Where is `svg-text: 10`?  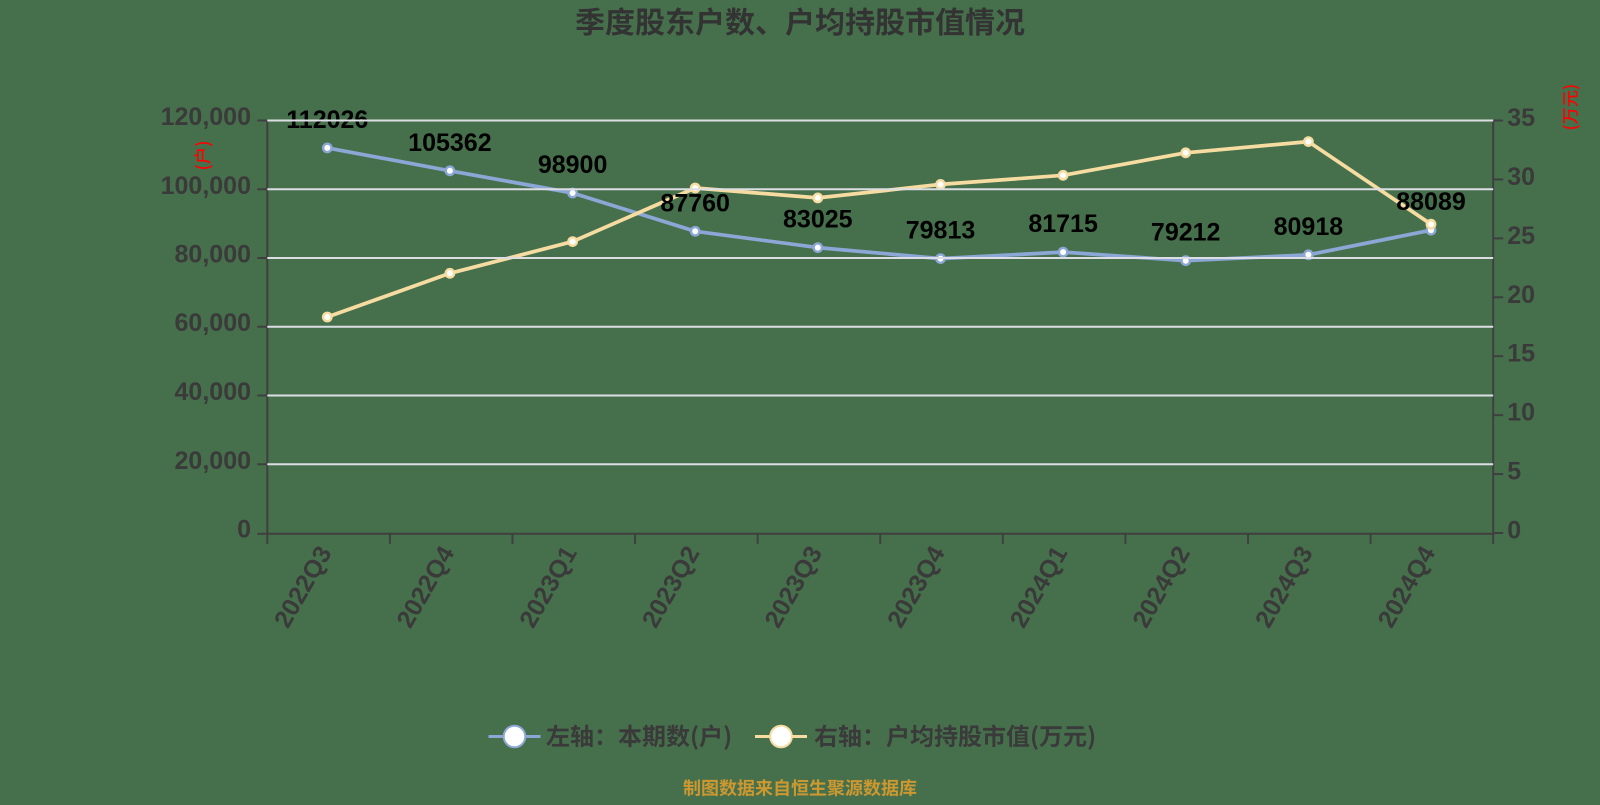 svg-text: 10 is located at coordinates (1521, 413).